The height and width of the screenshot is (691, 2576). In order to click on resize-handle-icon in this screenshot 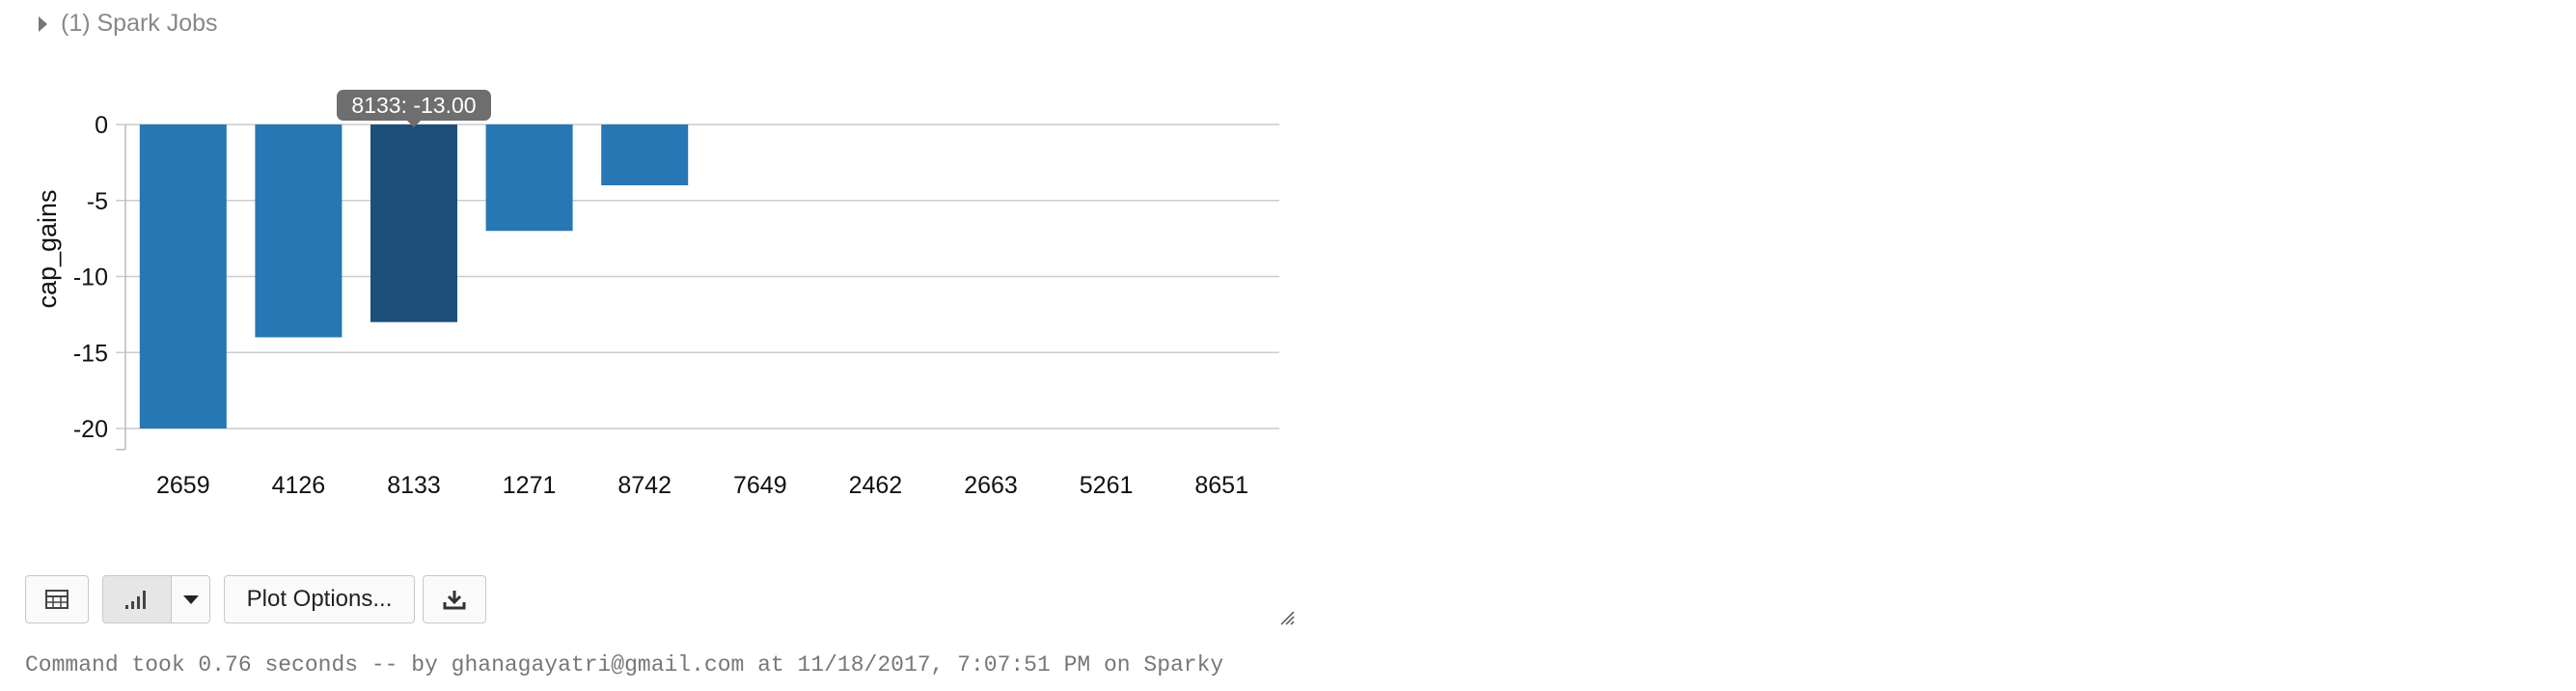, I will do `click(1287, 617)`.